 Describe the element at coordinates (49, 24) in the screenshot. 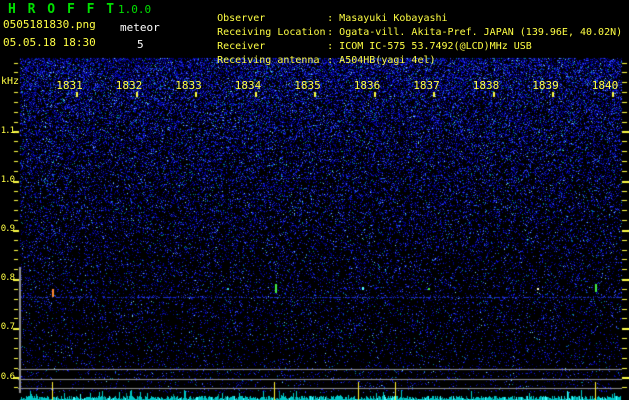

I see `output-filename: 0505181830.png` at that location.